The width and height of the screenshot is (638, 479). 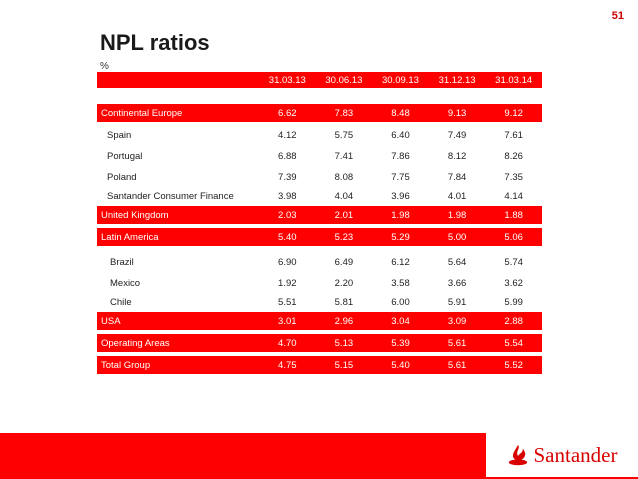 What do you see at coordinates (344, 302) in the screenshot?
I see `value-cell: 5.81` at bounding box center [344, 302].